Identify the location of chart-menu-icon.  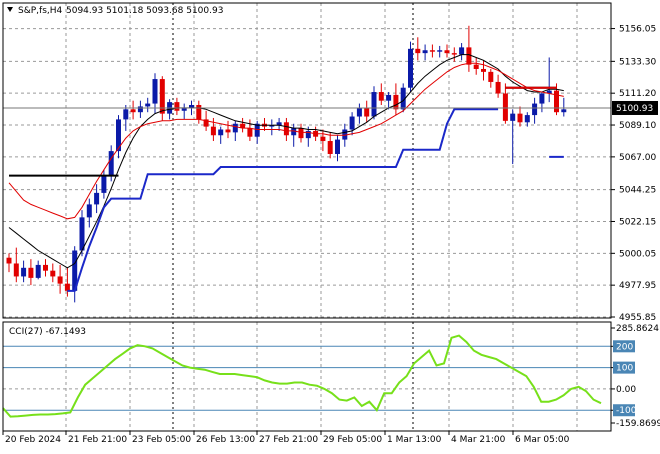
(10, 9).